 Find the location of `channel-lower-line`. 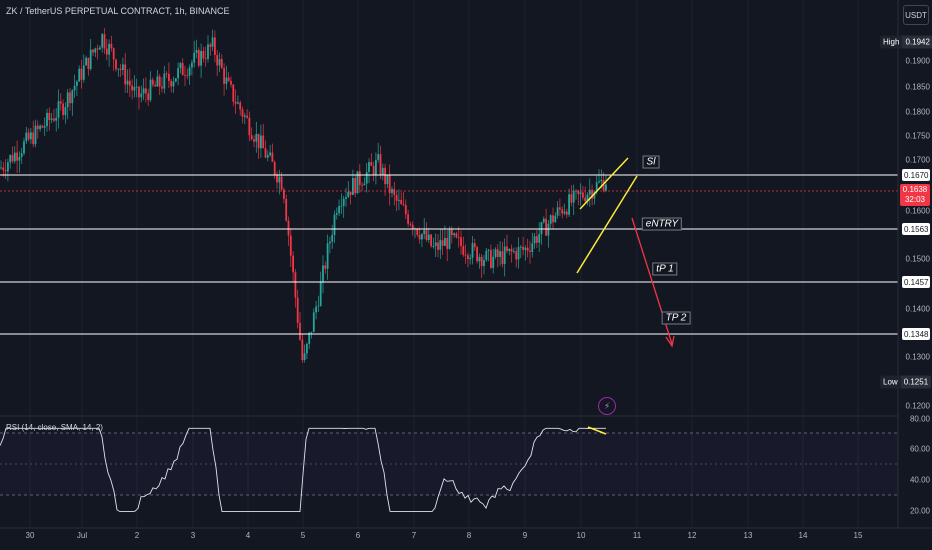

channel-lower-line is located at coordinates (607, 224).